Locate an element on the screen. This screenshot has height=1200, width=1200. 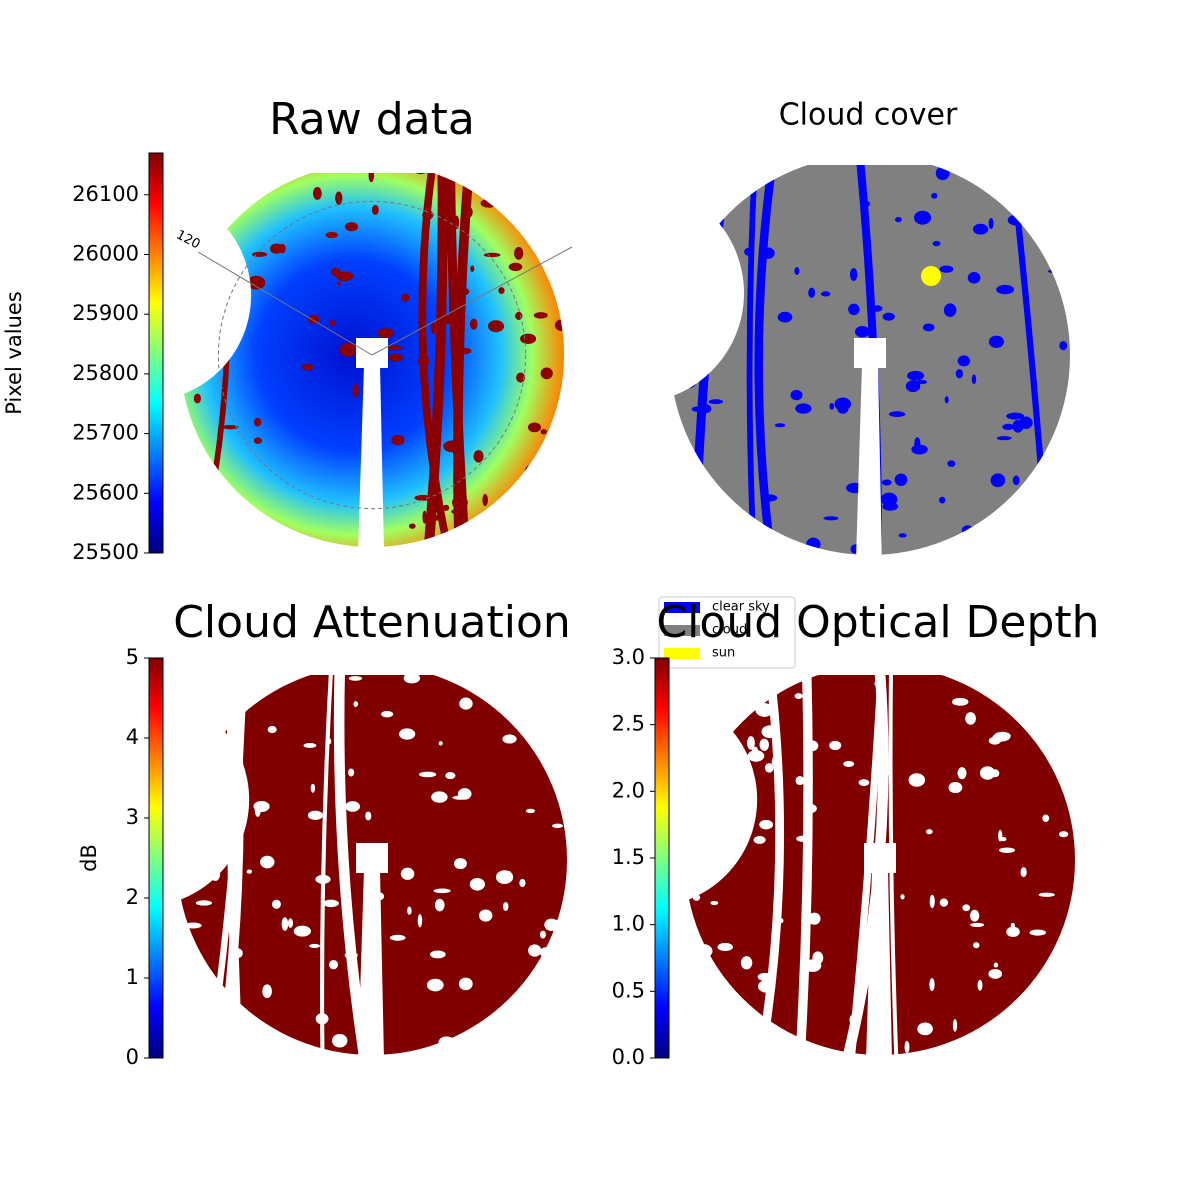
panel-title: Cloud cover is located at coordinates (868, 115).